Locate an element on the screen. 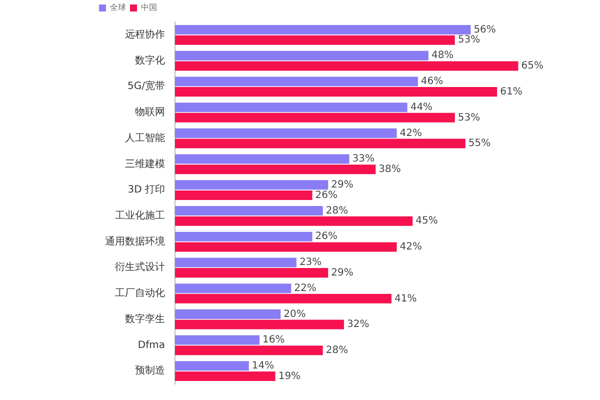 Image resolution: width=600 pixels, height=400 pixels. y-tick-label: 三维建模 is located at coordinates (145, 164).